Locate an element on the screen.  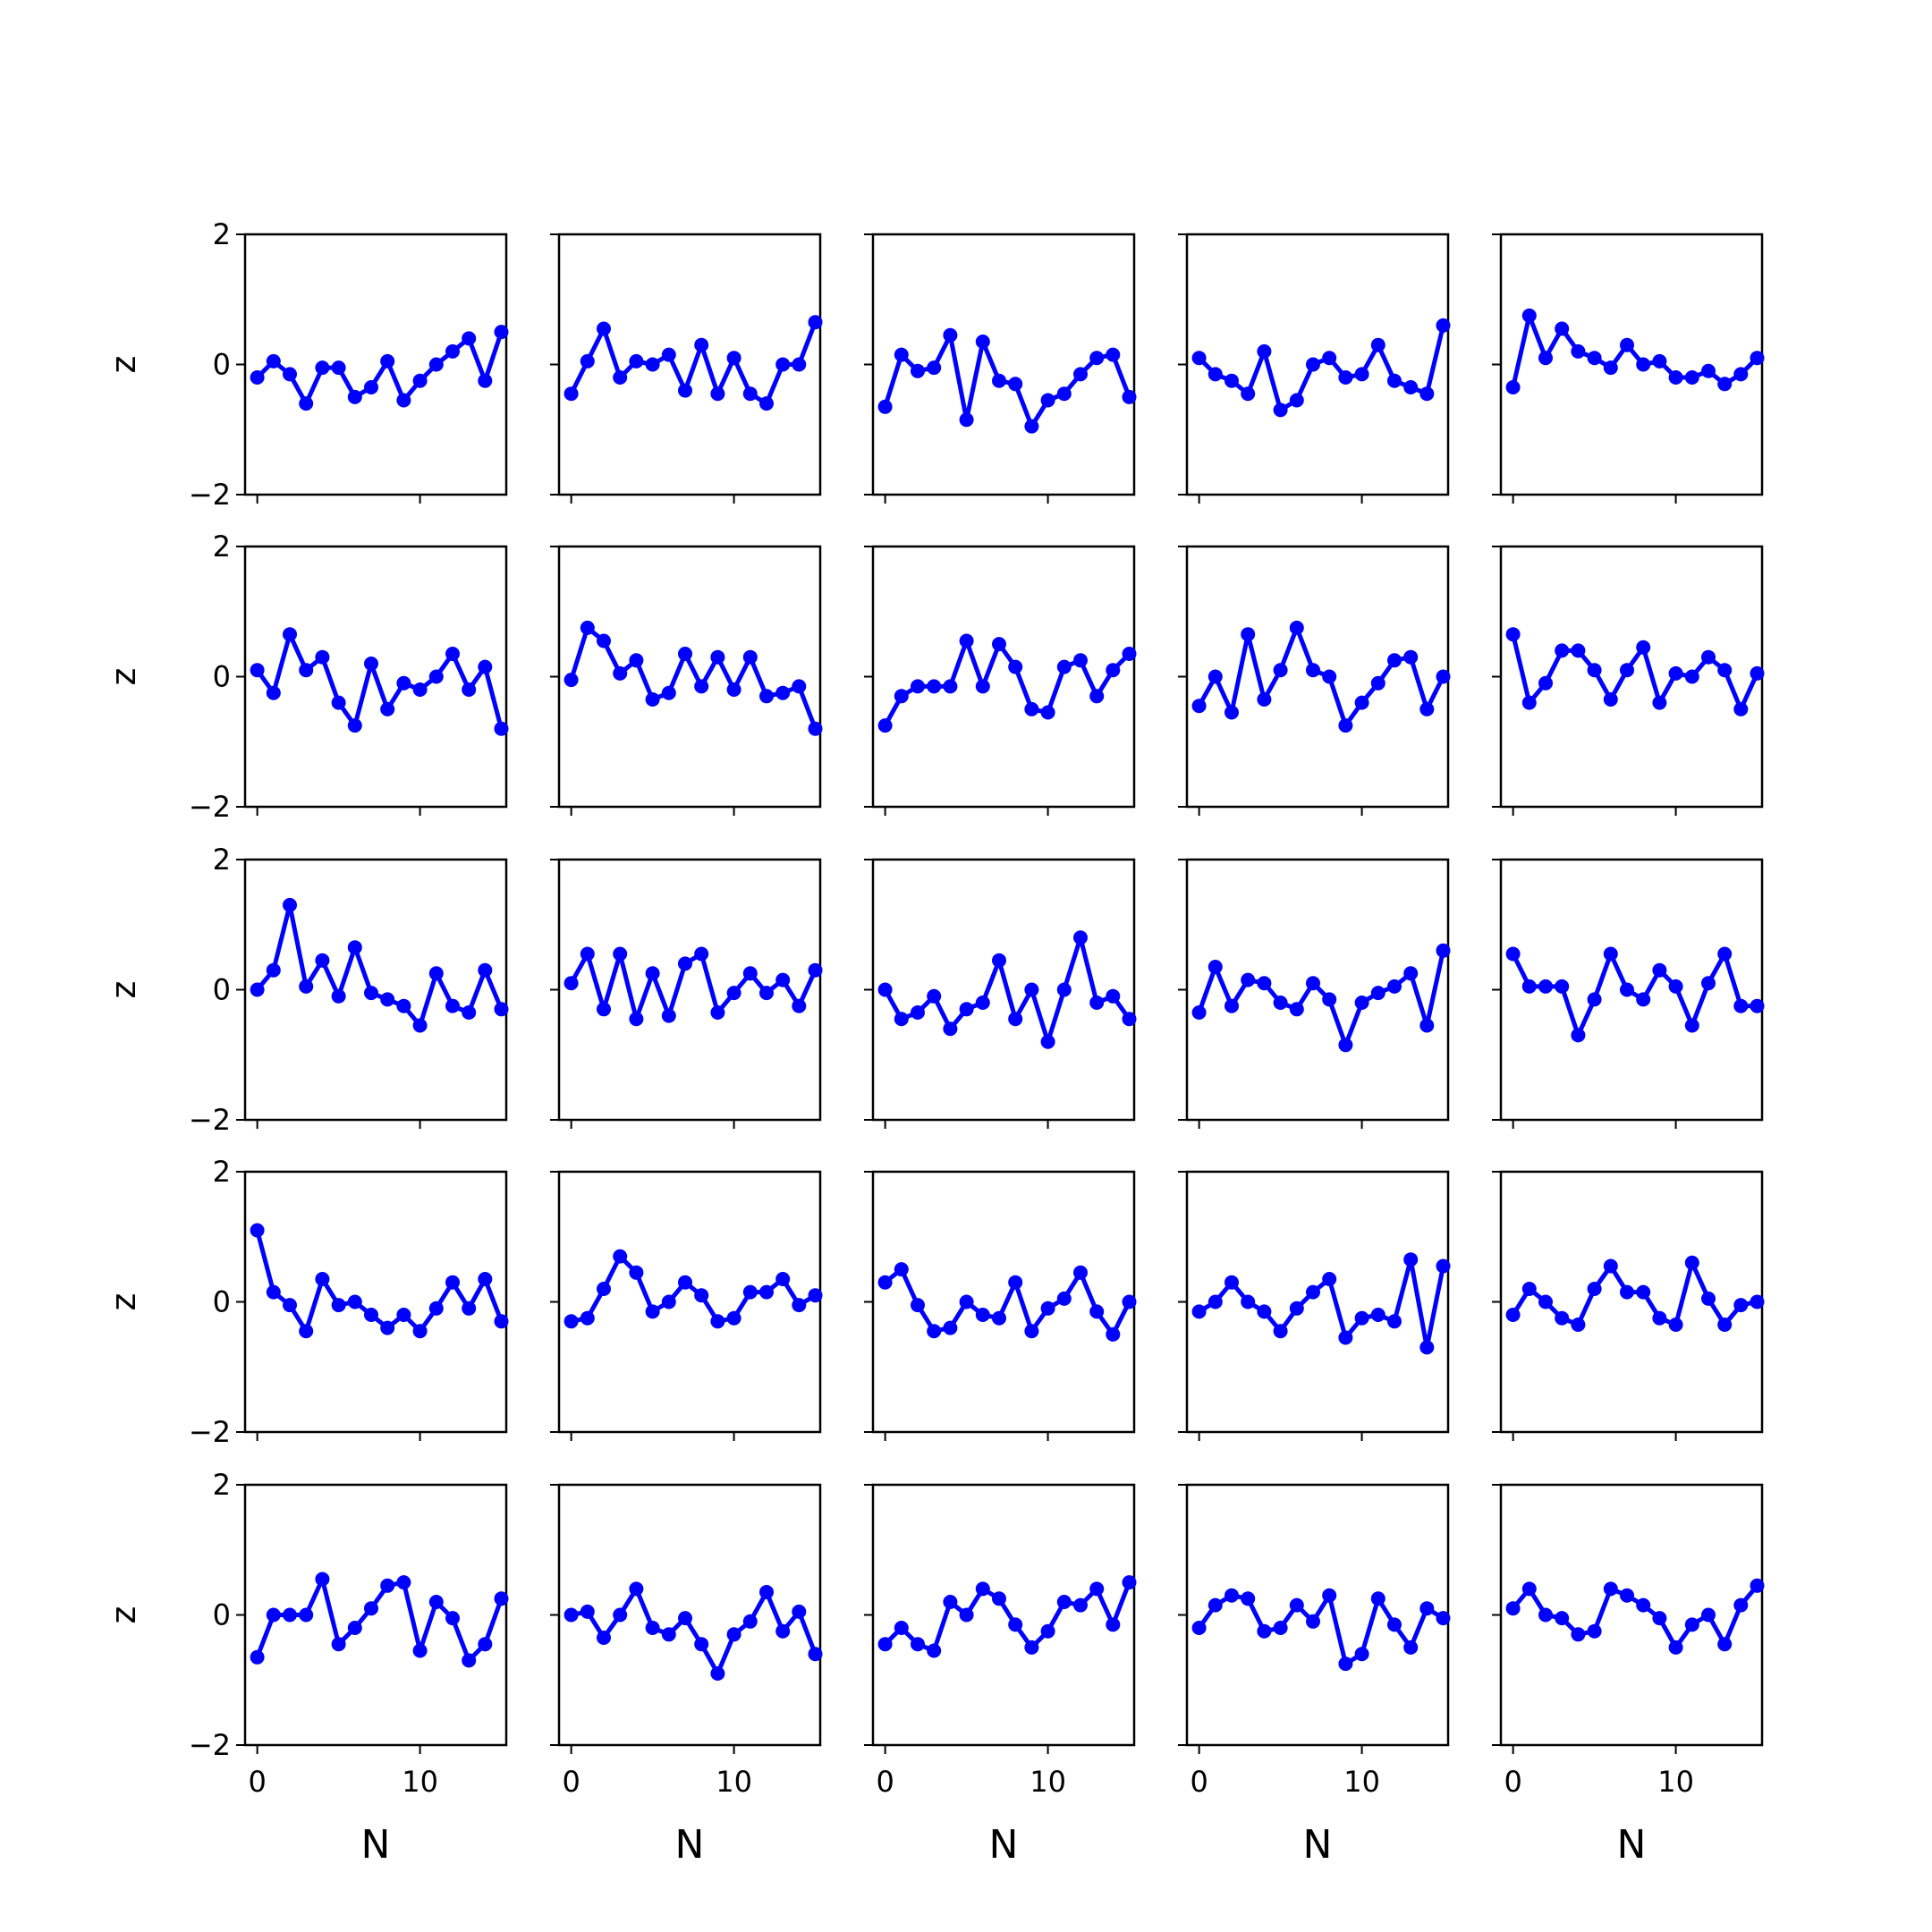
panel-r1-c2 is located at coordinates (1000, 680).